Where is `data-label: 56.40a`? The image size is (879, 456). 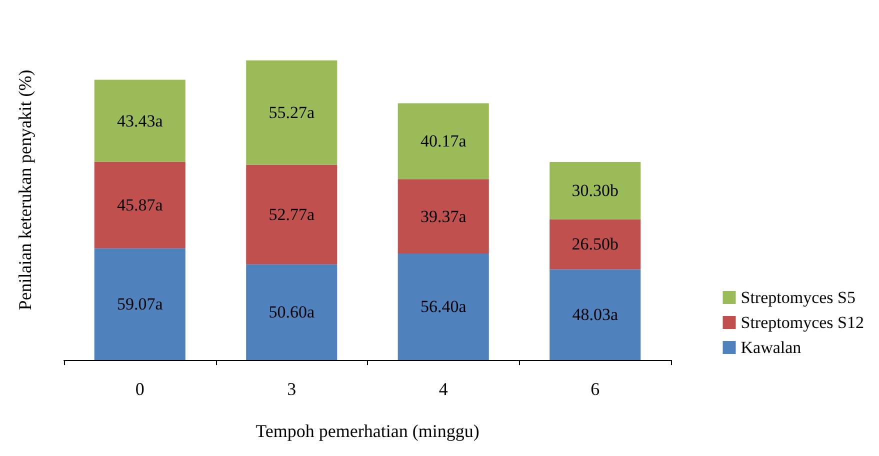 data-label: 56.40a is located at coordinates (443, 306).